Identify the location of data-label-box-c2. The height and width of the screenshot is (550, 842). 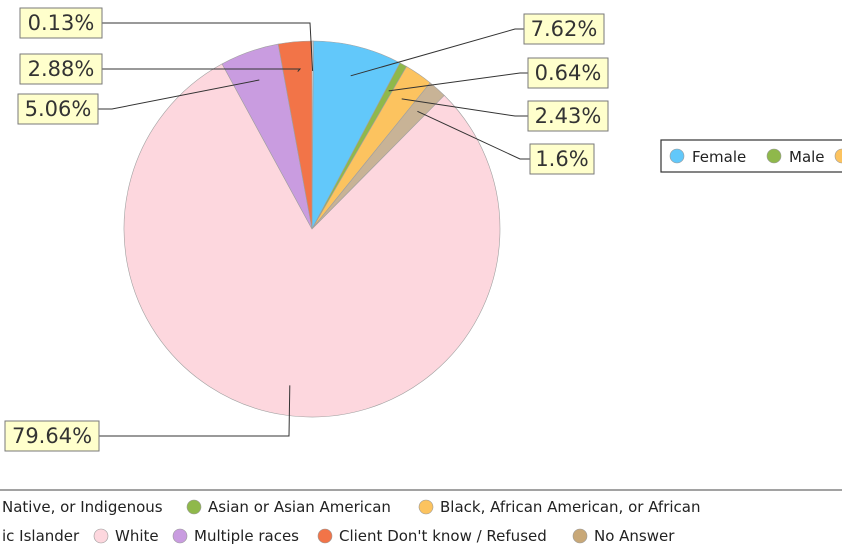
(564, 29).